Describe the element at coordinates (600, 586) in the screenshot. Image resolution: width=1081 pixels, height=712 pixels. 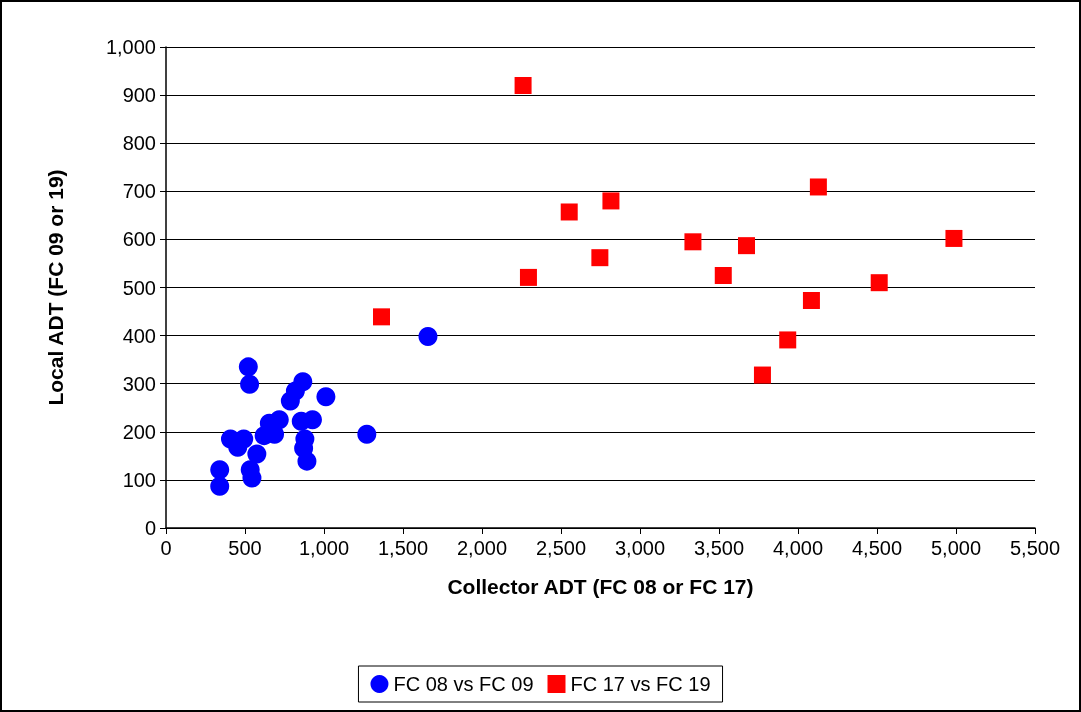
I see `x-axis-title: Collector ADT (FC 08 or FC 17)` at that location.